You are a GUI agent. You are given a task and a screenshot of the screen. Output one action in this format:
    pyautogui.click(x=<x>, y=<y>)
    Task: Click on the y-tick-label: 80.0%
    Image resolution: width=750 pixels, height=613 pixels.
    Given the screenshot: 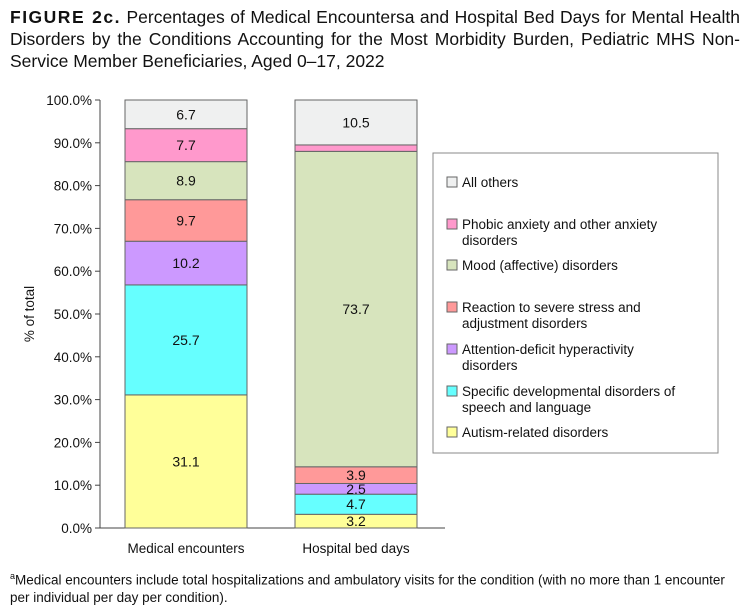 What is the action you would take?
    pyautogui.click(x=73, y=186)
    